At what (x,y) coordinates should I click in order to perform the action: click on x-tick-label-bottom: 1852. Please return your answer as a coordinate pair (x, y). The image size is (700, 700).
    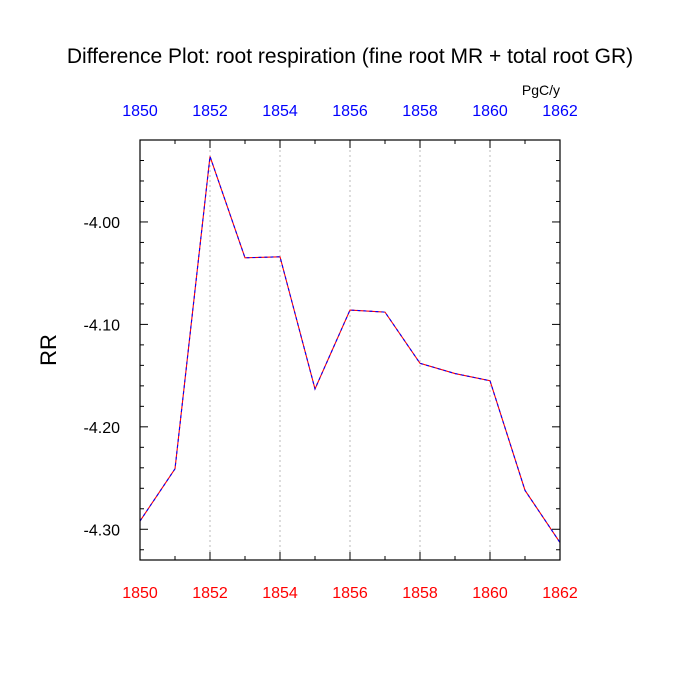
    Looking at the image, I should click on (210, 593).